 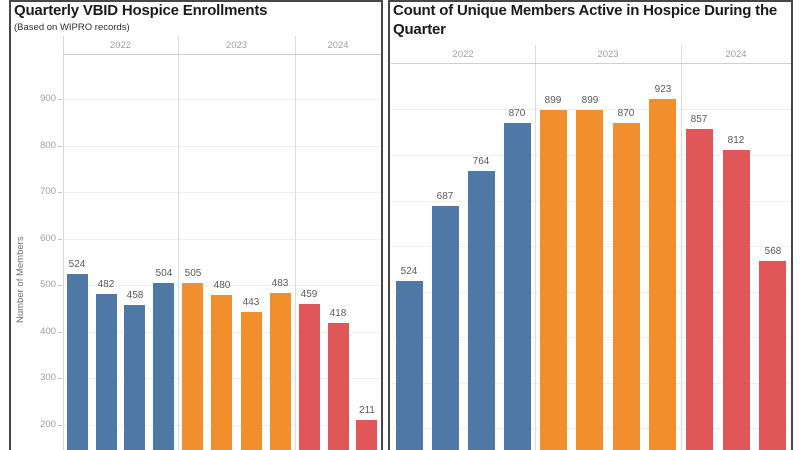 I want to click on y-tick-label-800: 800, so click(x=48, y=145).